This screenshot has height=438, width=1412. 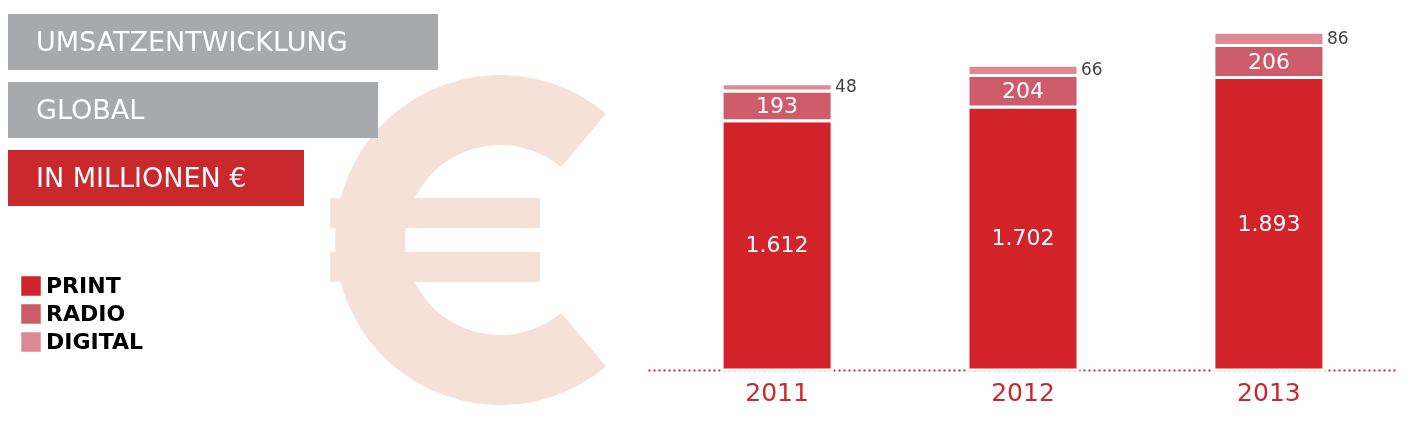 What do you see at coordinates (777, 105) in the screenshot?
I see `data-label: 193` at bounding box center [777, 105].